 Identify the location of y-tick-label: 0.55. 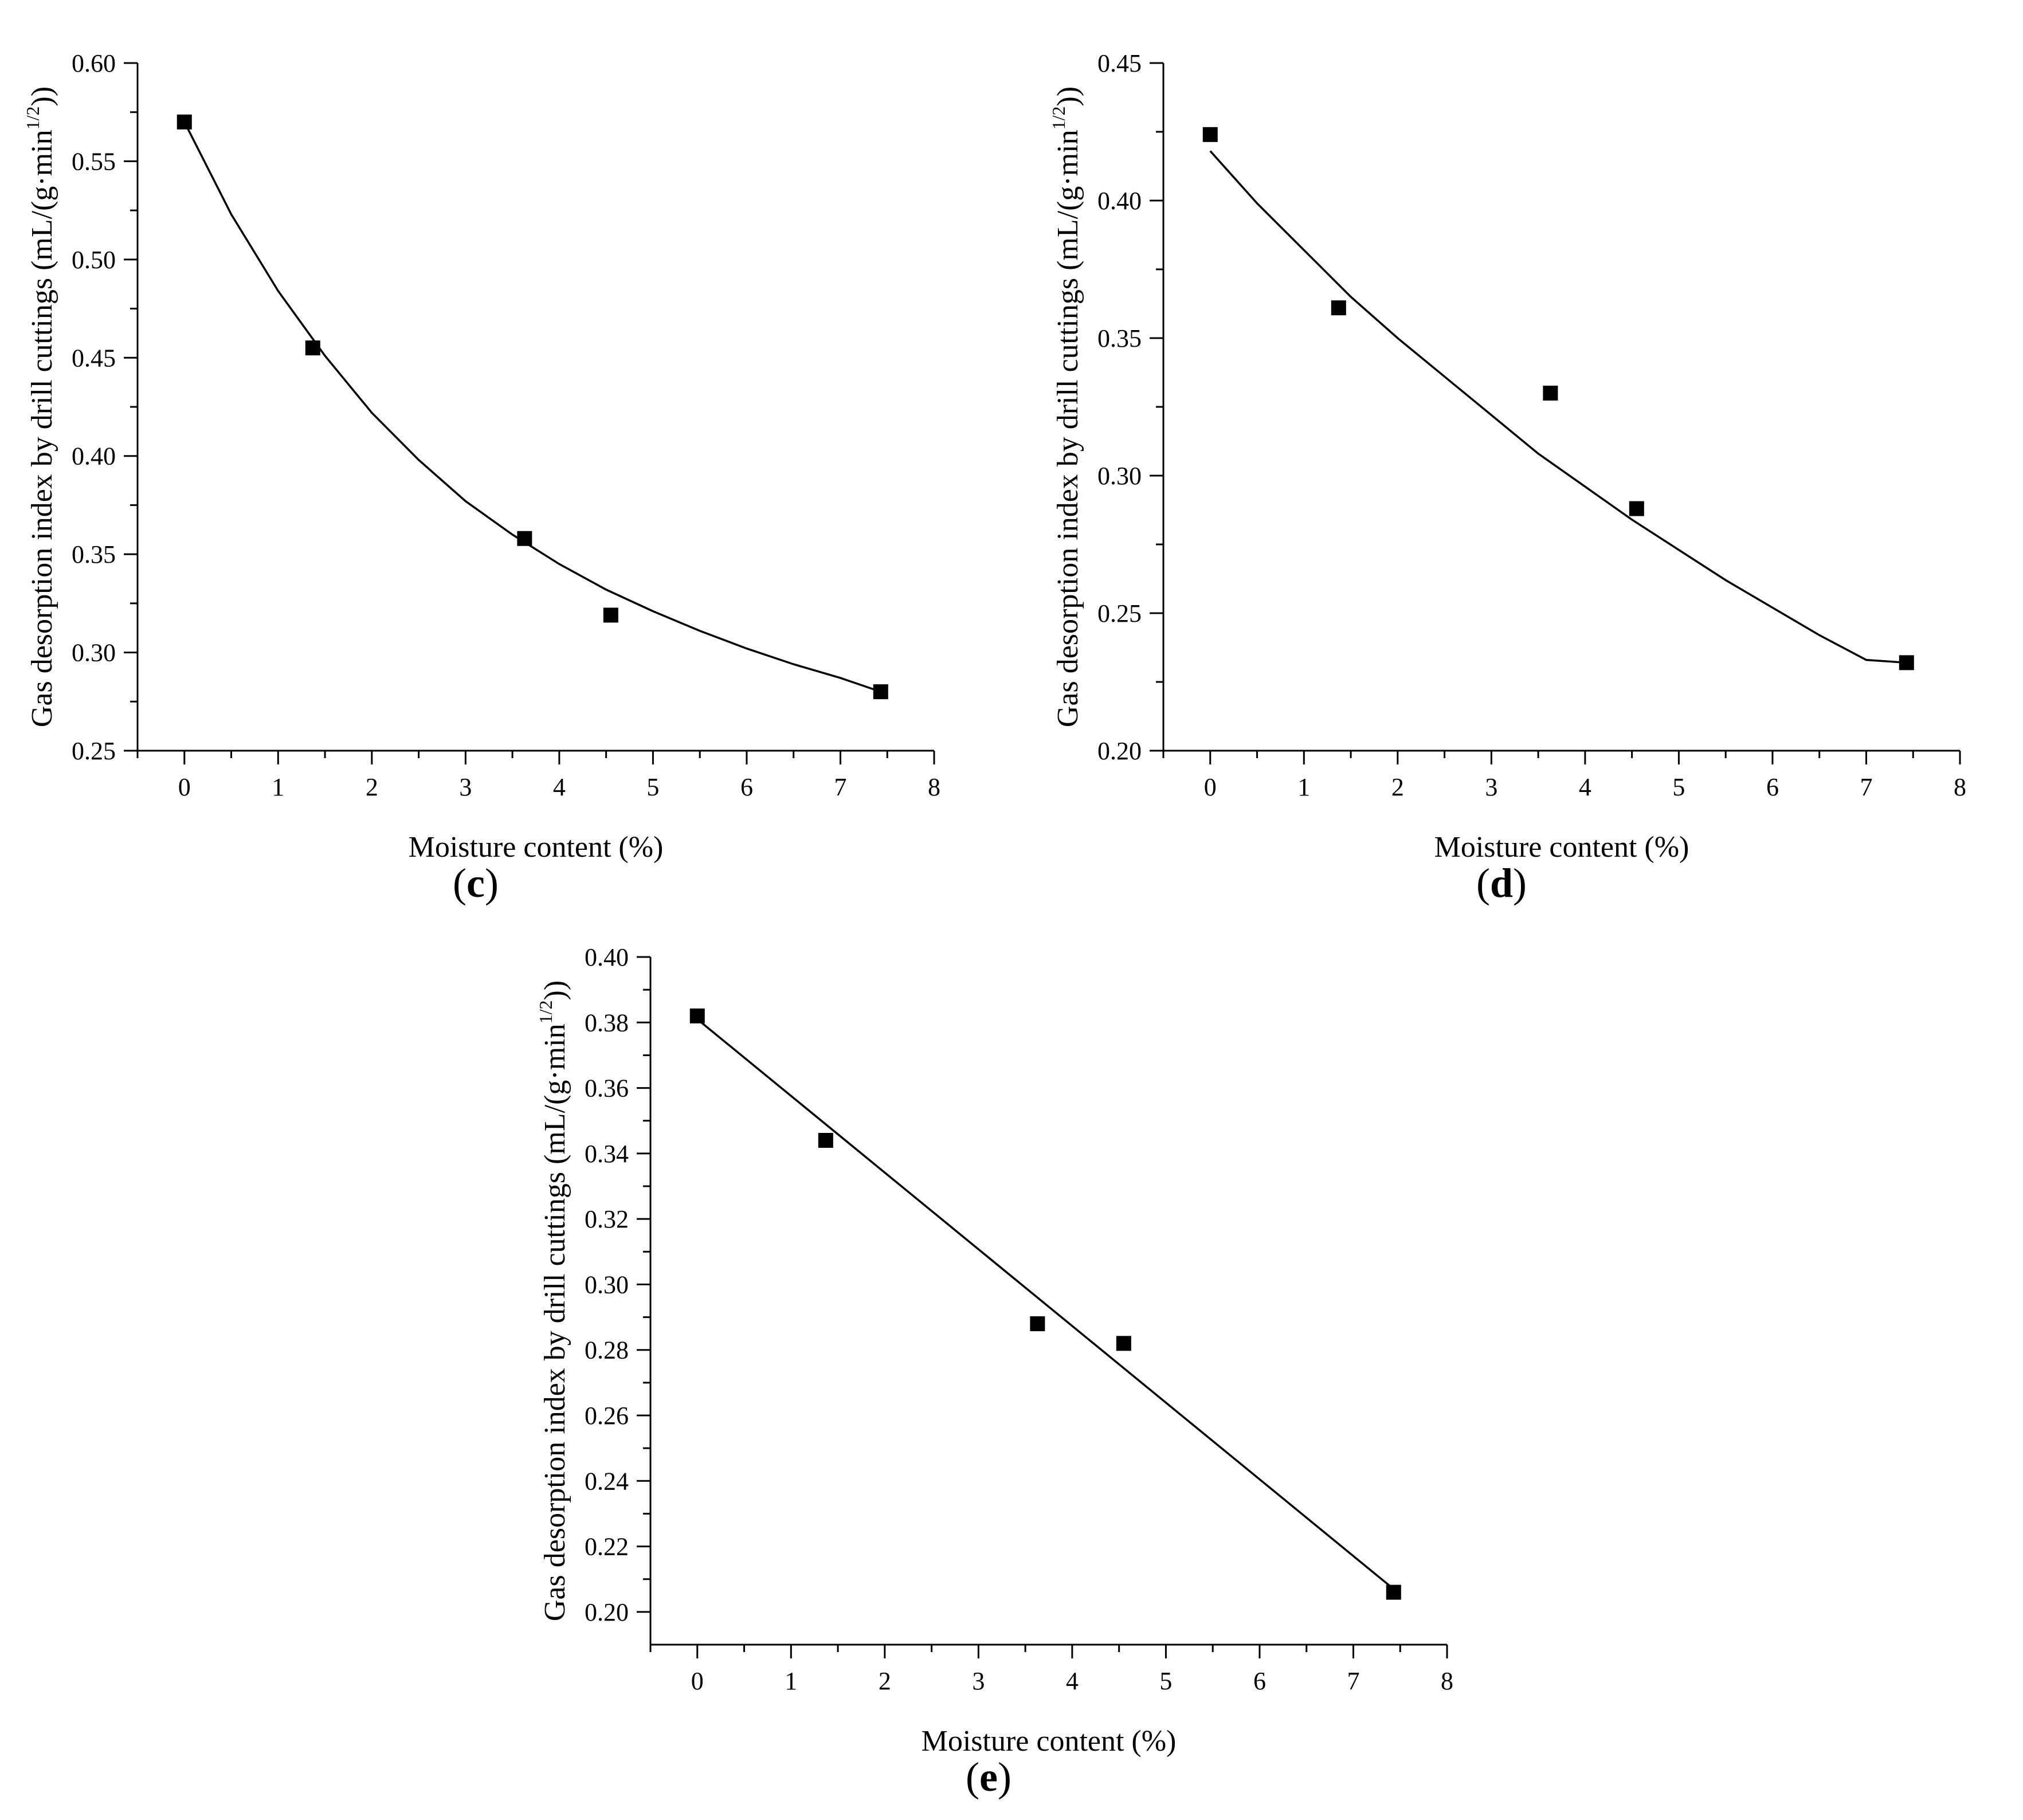
(94, 161).